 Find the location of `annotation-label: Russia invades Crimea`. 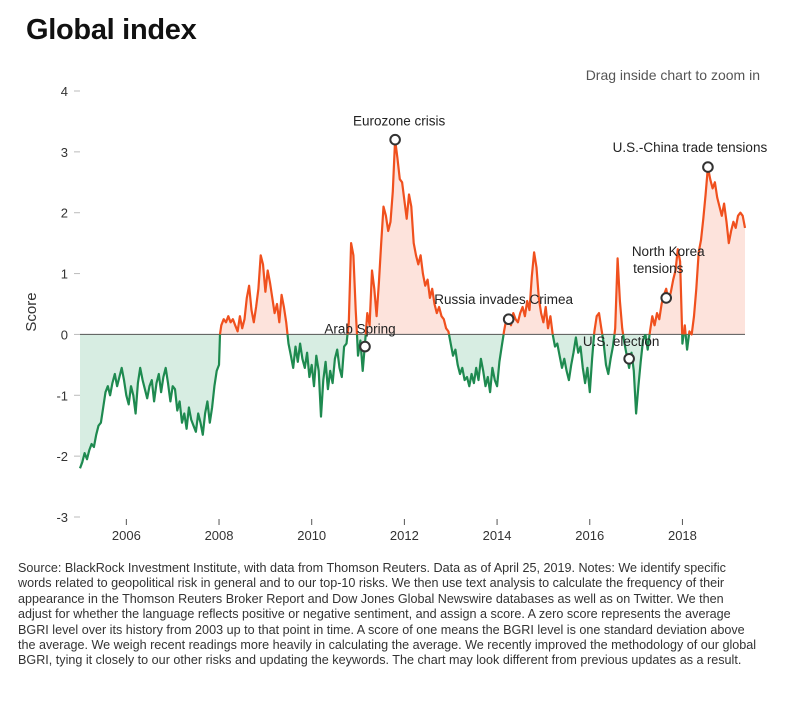

annotation-label: Russia invades Crimea is located at coordinates (503, 299).